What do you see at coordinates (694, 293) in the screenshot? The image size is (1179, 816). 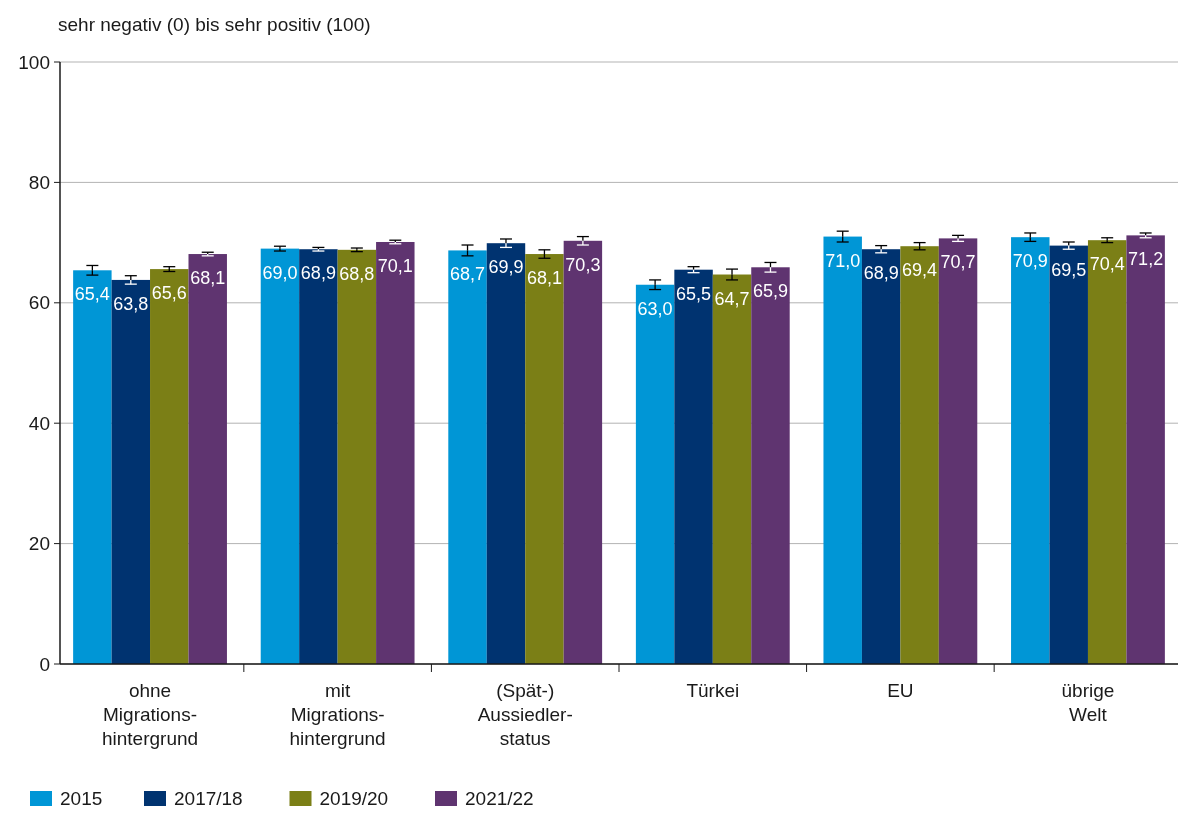 I see `data-label: 65,5` at bounding box center [694, 293].